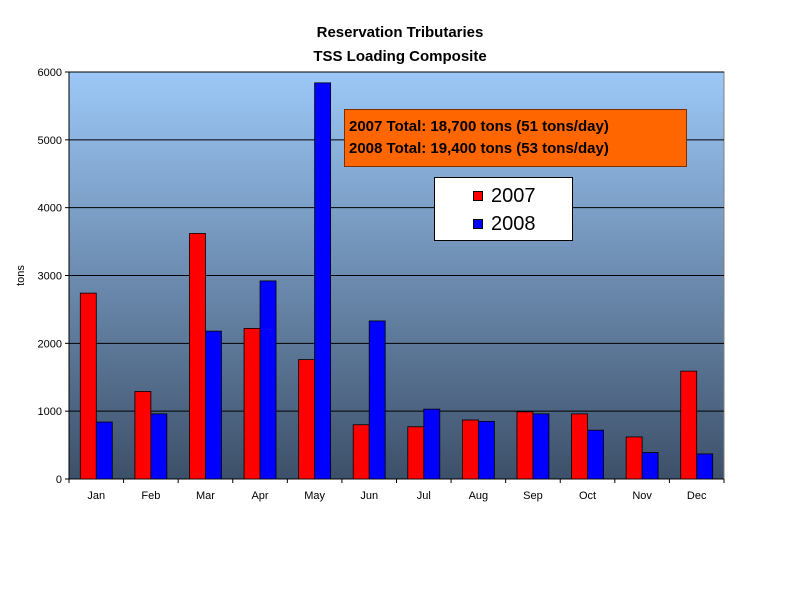 This screenshot has width=800, height=600. I want to click on bar-2008-feb, so click(159, 446).